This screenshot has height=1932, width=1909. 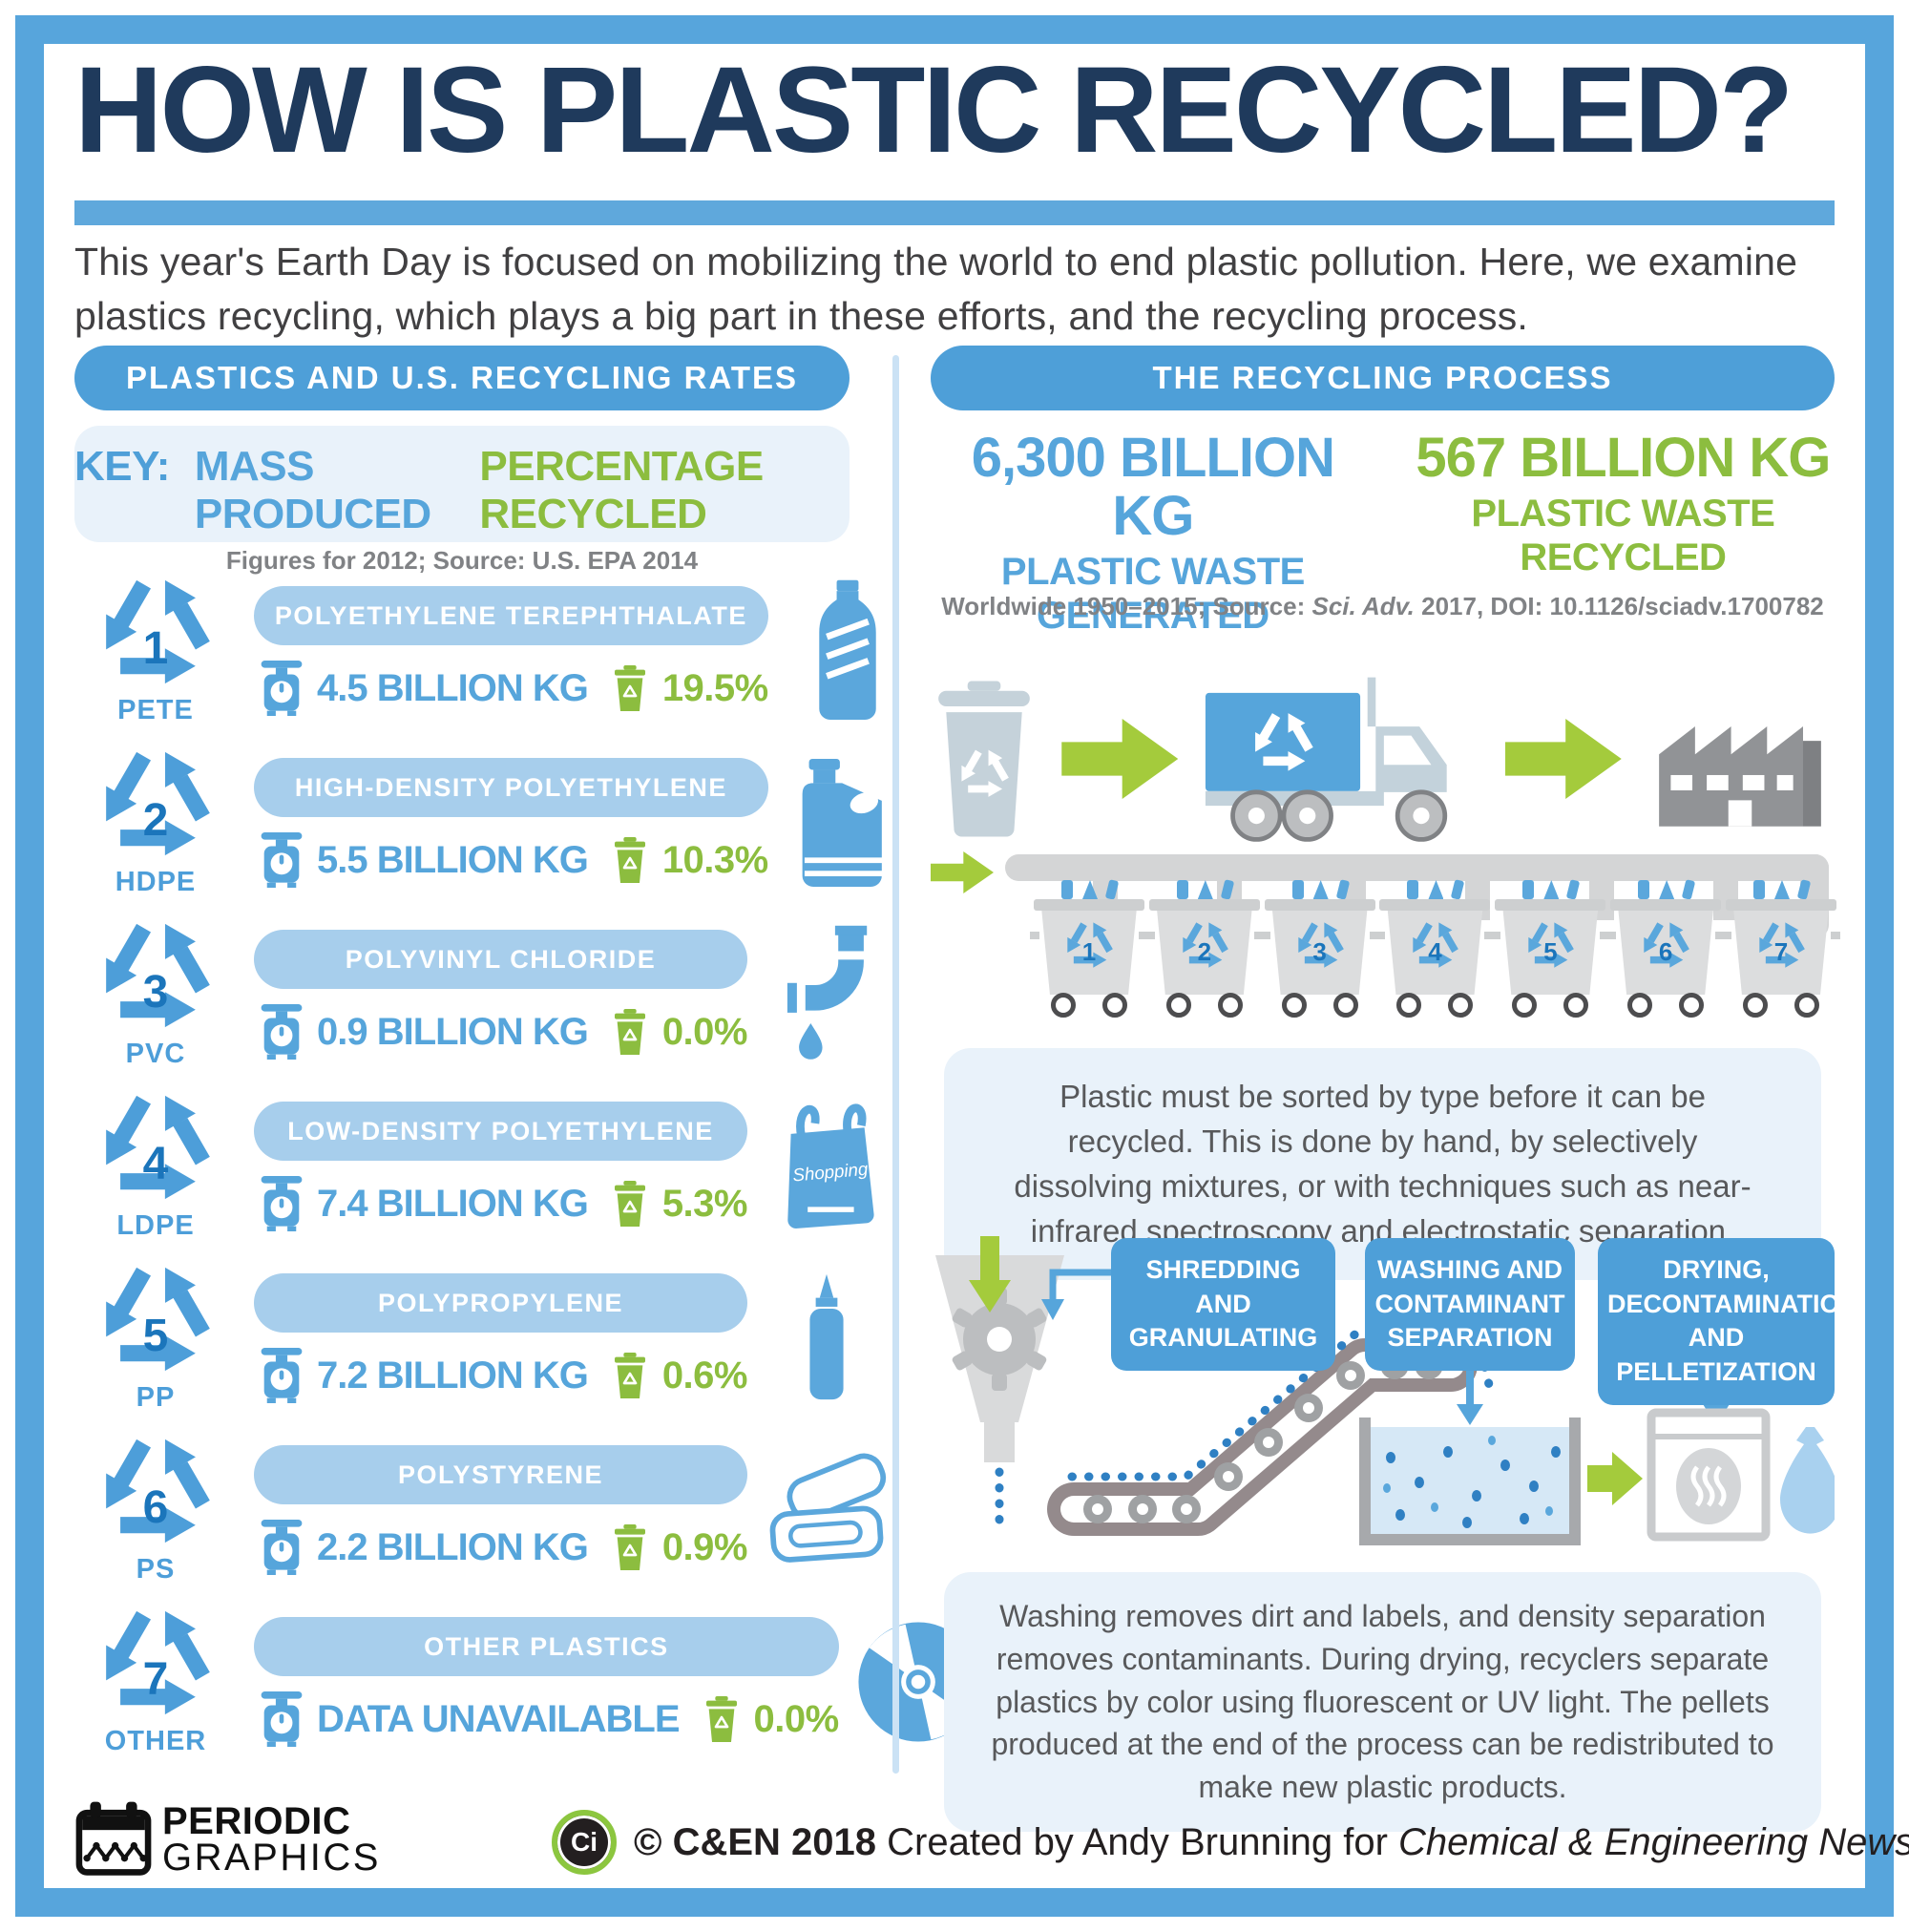 I want to click on page-title: HOW IS PLASTIC RECYCLED?, so click(x=934, y=110).